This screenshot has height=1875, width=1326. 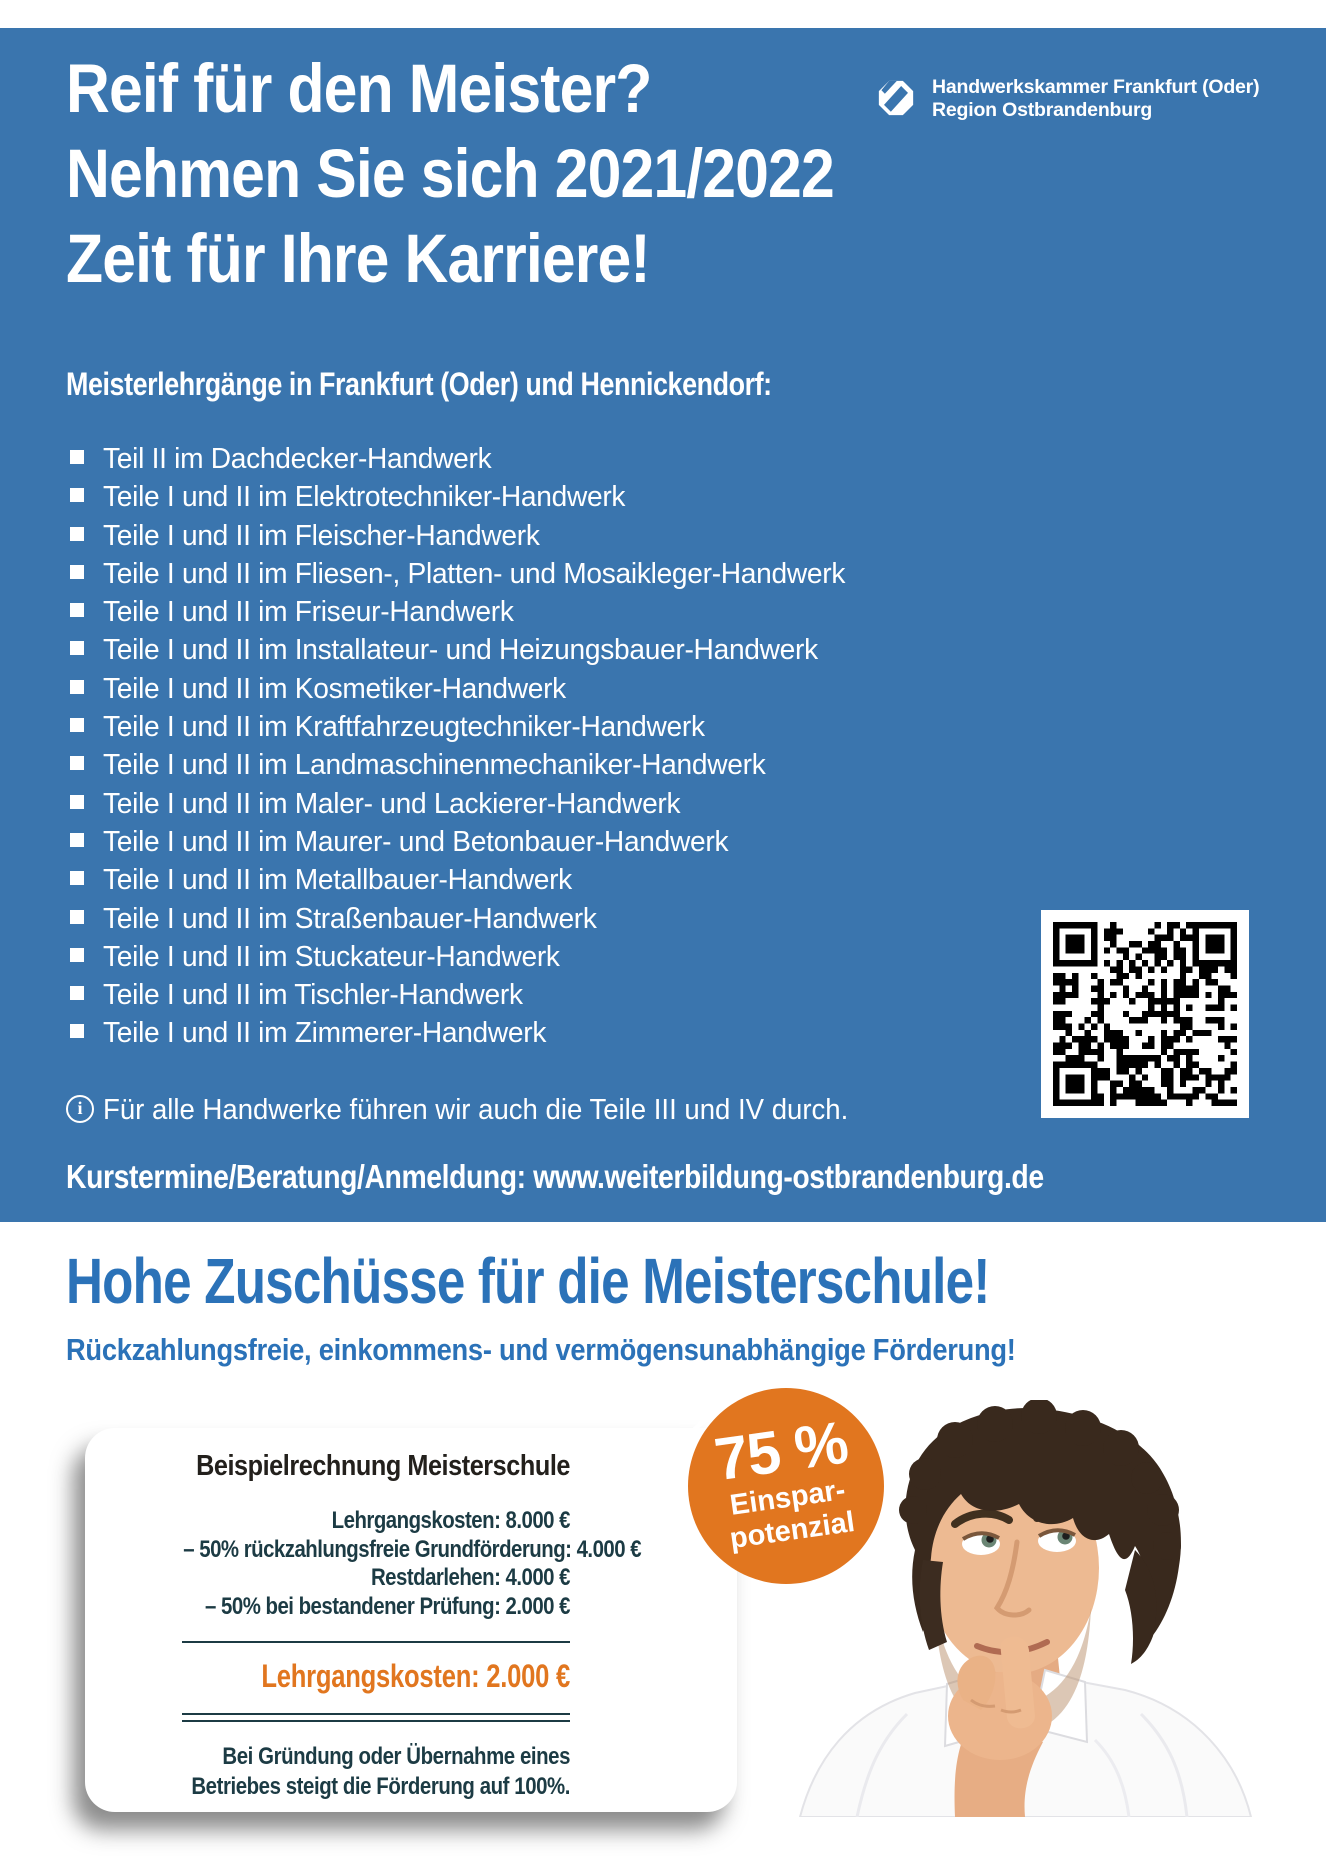 I want to click on calculation-line: Lehrgangskosten: 8.000 €, so click(x=451, y=1520).